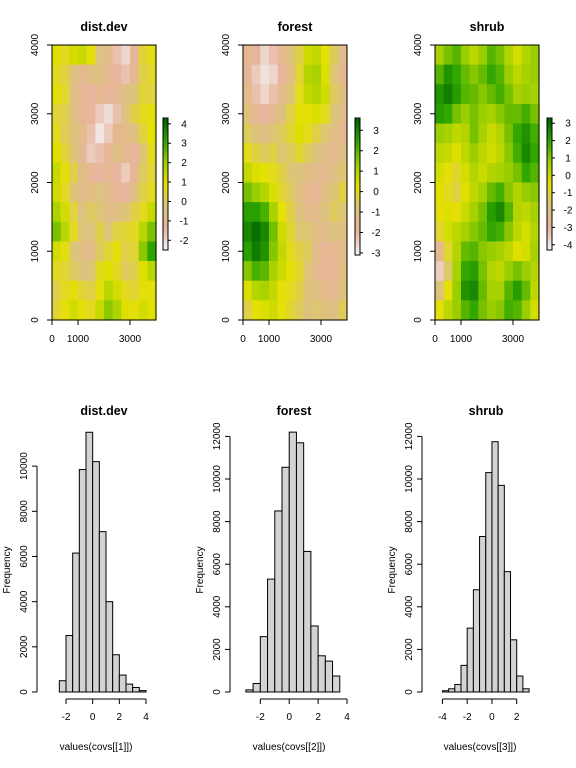 The height and width of the screenshot is (768, 576). What do you see at coordinates (513, 339) in the screenshot?
I see `x-tick-label: 3000` at bounding box center [513, 339].